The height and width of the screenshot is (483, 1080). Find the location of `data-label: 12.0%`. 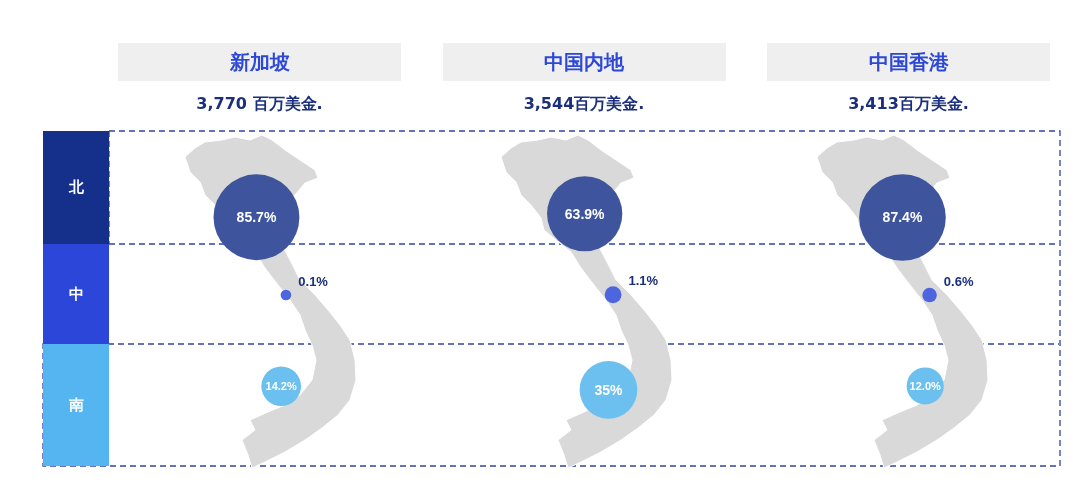

data-label: 12.0% is located at coordinates (925, 386).